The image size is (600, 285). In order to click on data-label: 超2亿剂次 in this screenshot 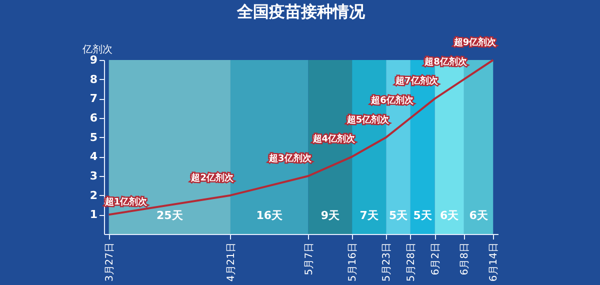, I will do `click(212, 178)`.